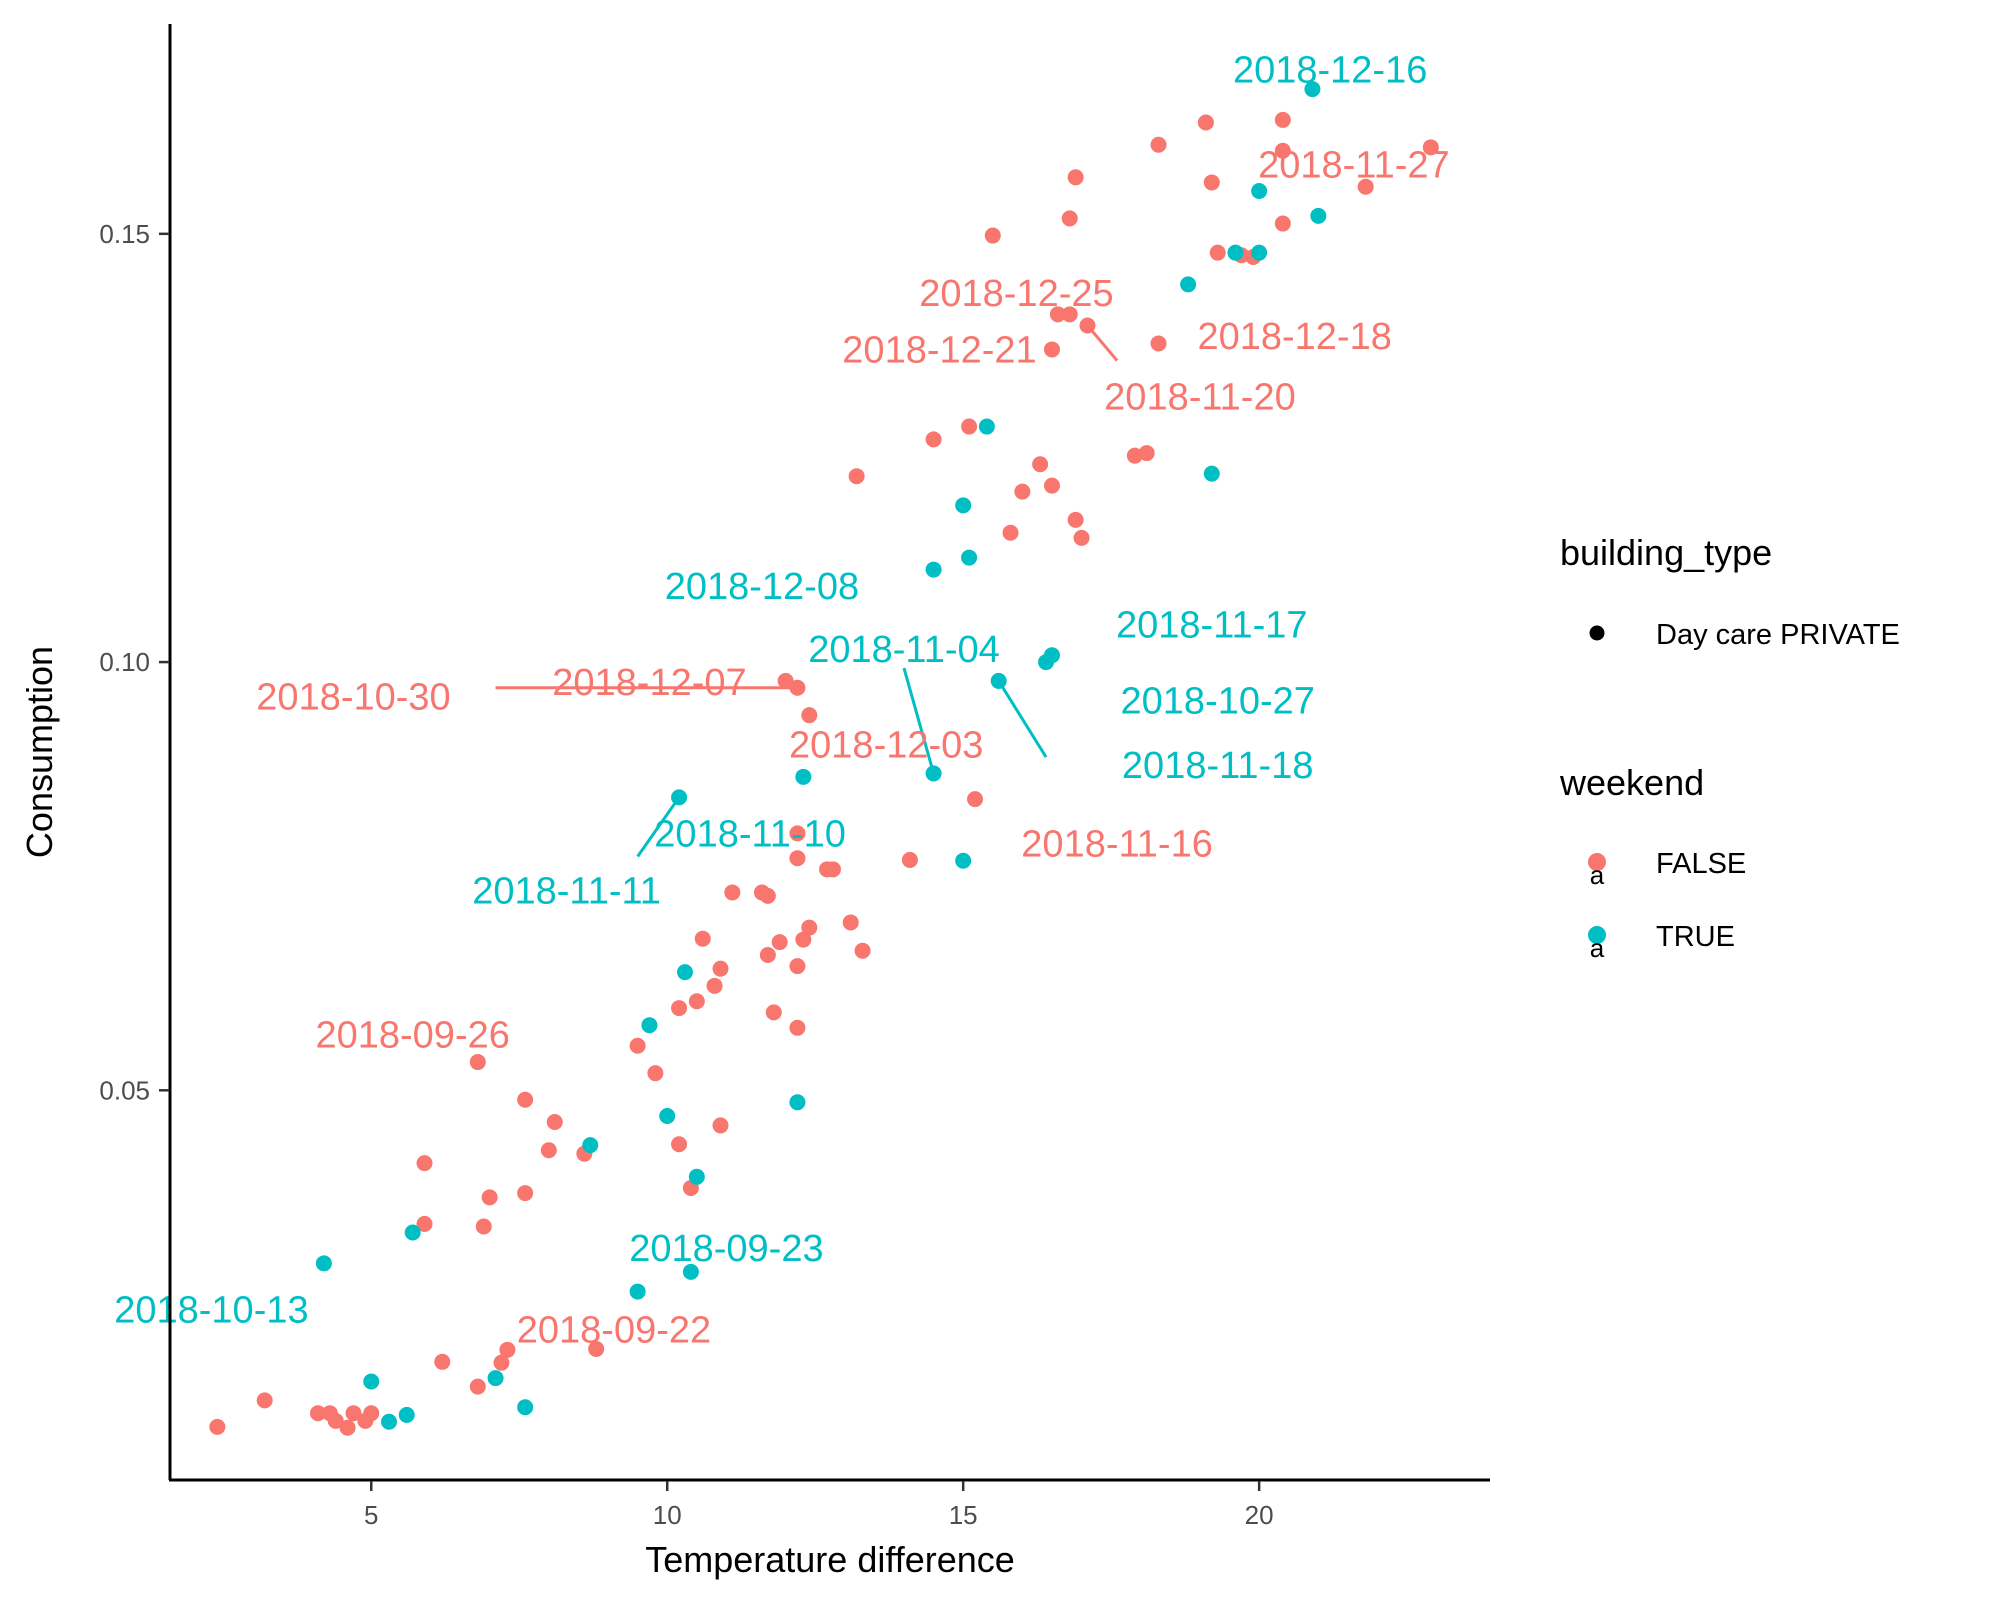 Image resolution: width=2000 pixels, height=1605 pixels. What do you see at coordinates (886, 745) in the screenshot?
I see `point-date-label: 2018-12-03` at bounding box center [886, 745].